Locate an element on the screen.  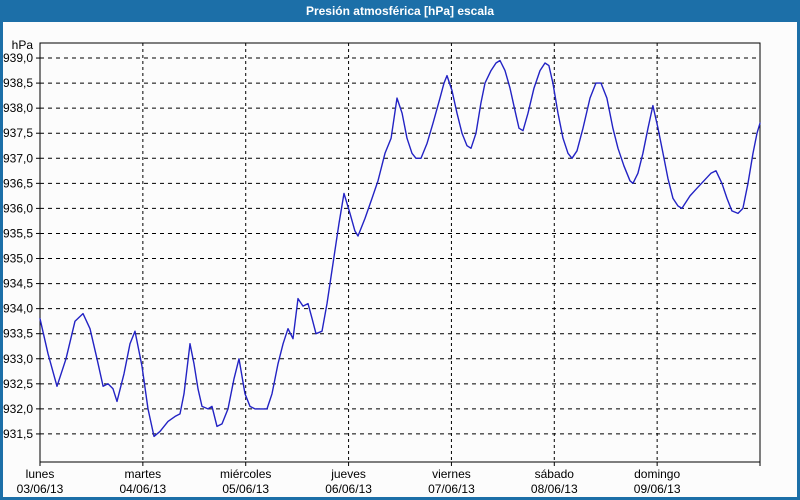
y-tick-label: 932,0 is located at coordinates (18, 409).